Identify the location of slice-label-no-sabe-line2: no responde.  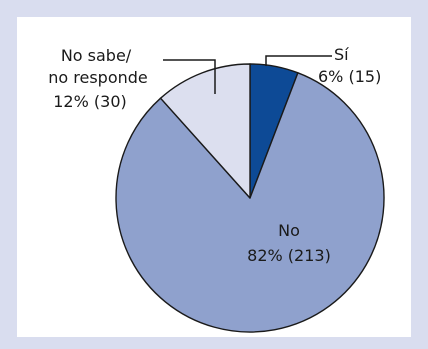
(98, 77).